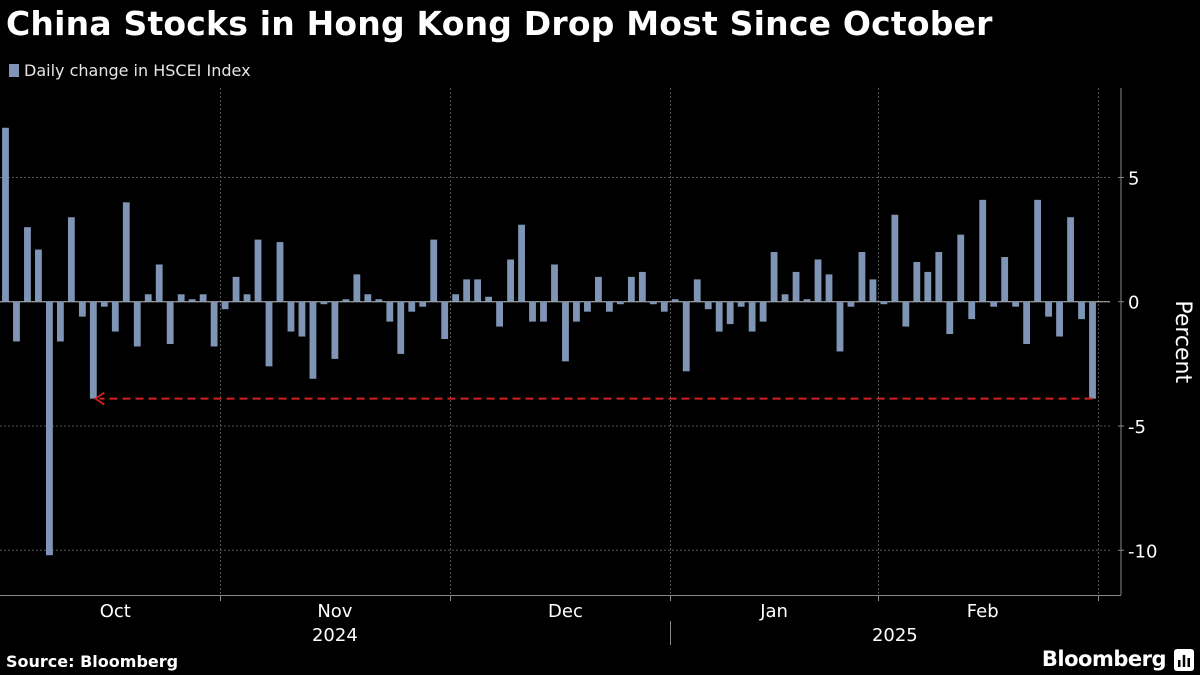 The image size is (1200, 675). Describe the element at coordinates (1104, 659) in the screenshot. I see `brand-logo: Bloomberg` at that location.